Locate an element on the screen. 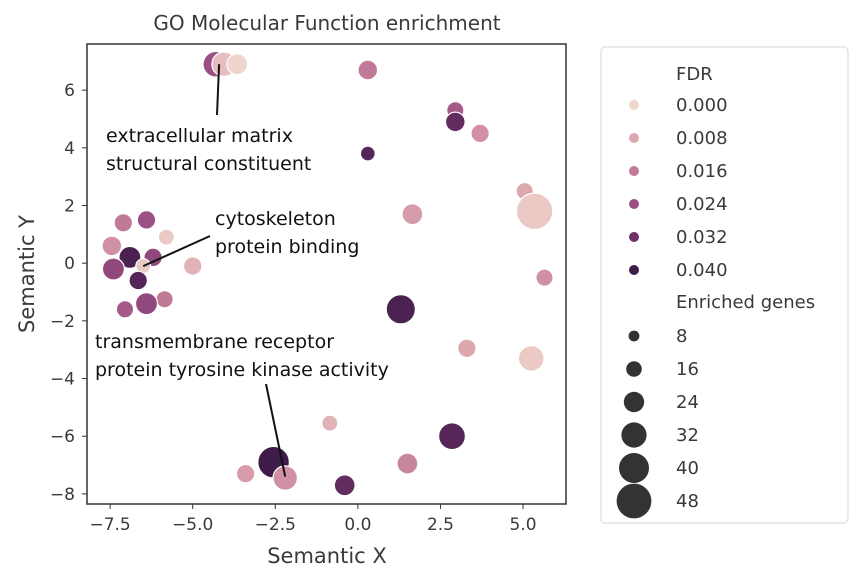  x-tick-label: 0.0 is located at coordinates (357, 525).